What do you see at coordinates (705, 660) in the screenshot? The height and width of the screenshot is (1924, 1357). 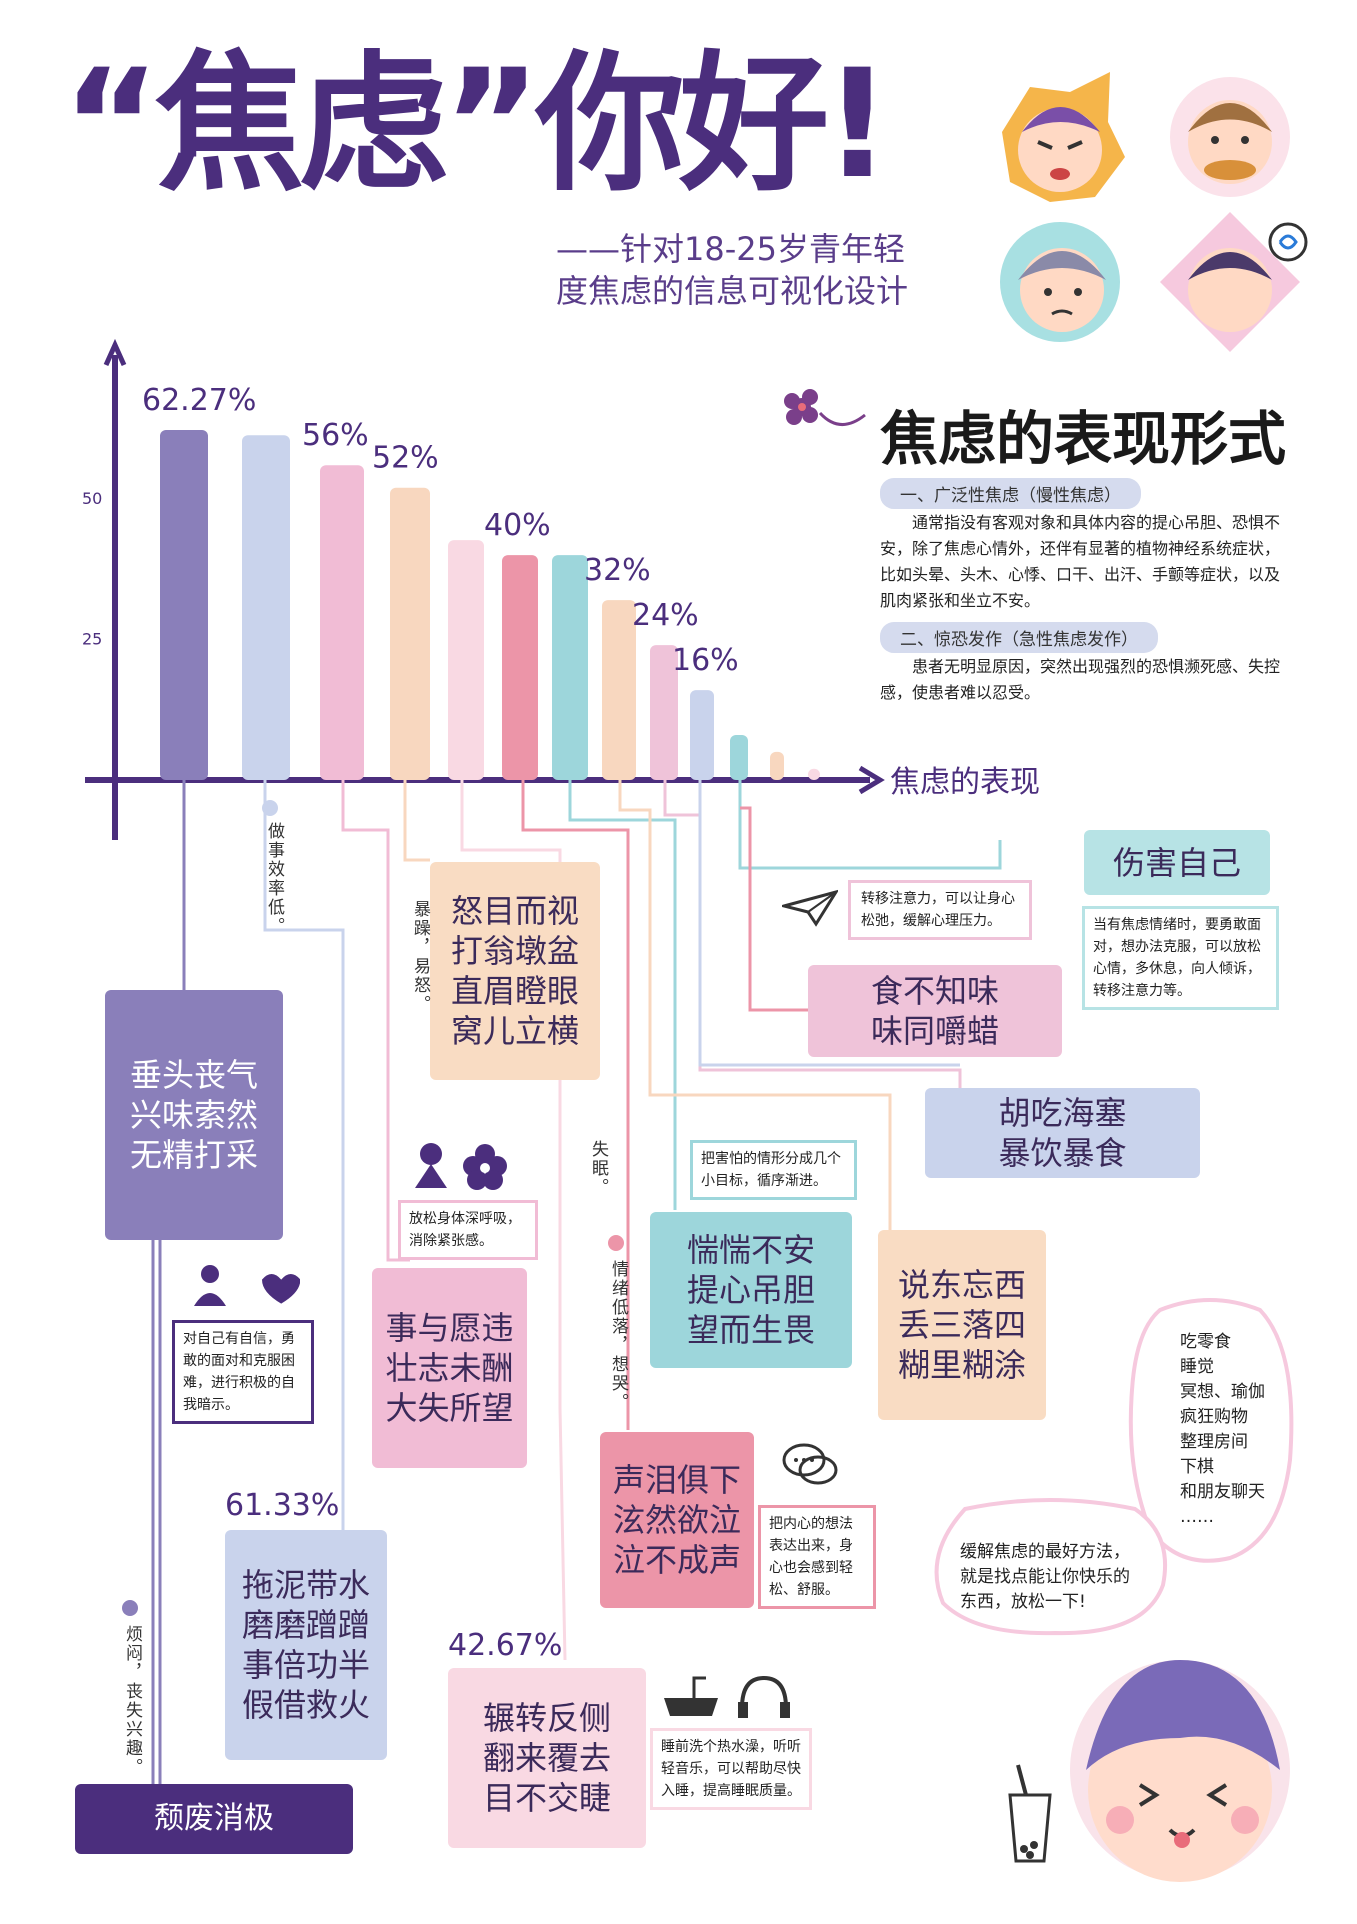 I see `bar-value-label: 16%` at bounding box center [705, 660].